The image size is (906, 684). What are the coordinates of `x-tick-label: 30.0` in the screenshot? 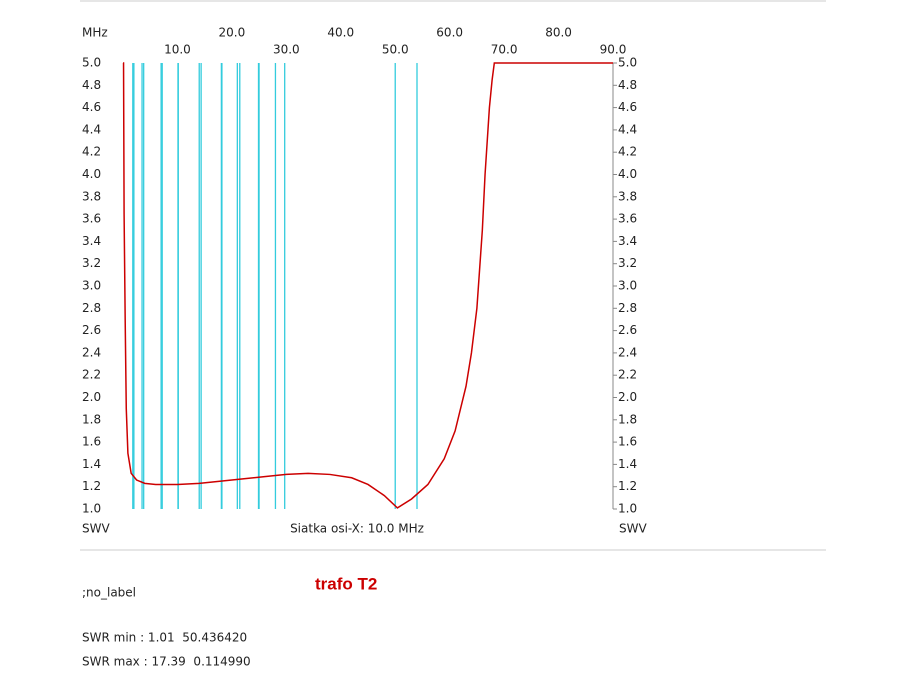 It's located at (286, 50).